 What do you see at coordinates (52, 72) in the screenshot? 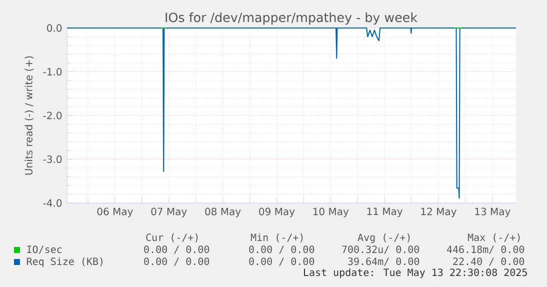
I see `y-tick-label: -1.0` at bounding box center [52, 72].